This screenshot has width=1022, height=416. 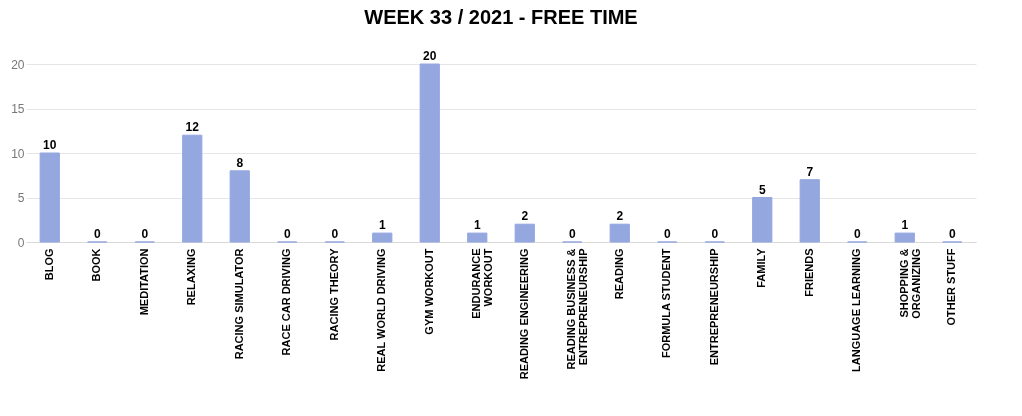 I want to click on x-tick-label: RACING THEORY, so click(x=333, y=294).